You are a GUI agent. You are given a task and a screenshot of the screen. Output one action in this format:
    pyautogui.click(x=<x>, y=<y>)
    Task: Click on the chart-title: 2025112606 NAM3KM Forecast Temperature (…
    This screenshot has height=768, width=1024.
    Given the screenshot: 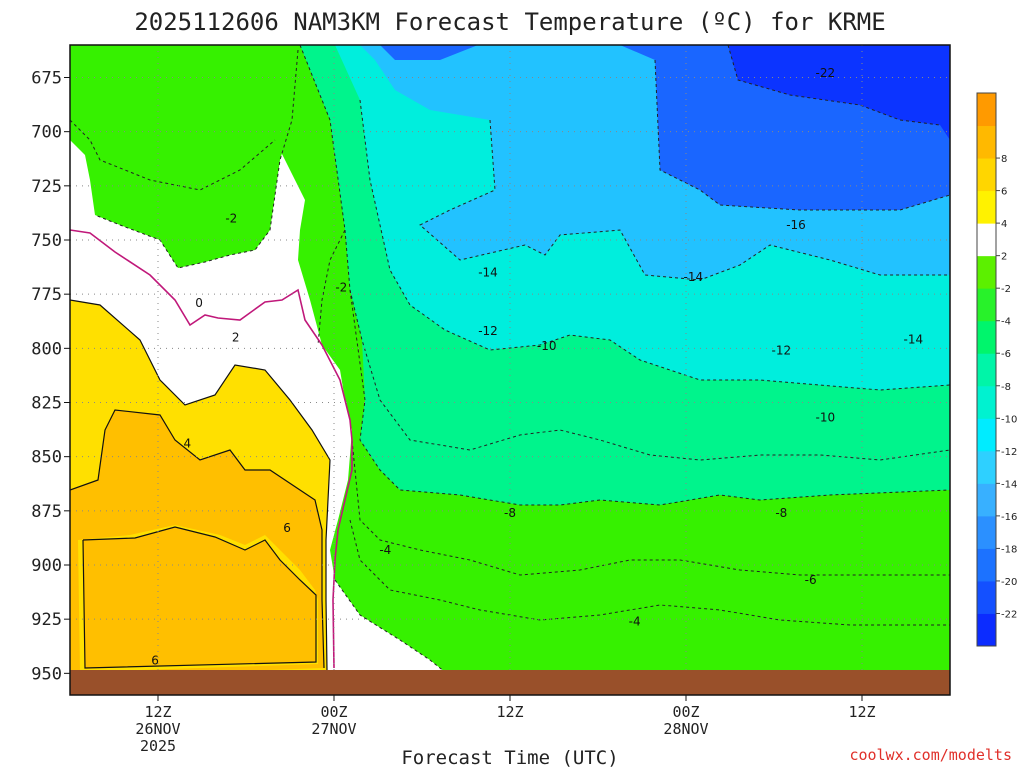 What is the action you would take?
    pyautogui.click(x=509, y=22)
    